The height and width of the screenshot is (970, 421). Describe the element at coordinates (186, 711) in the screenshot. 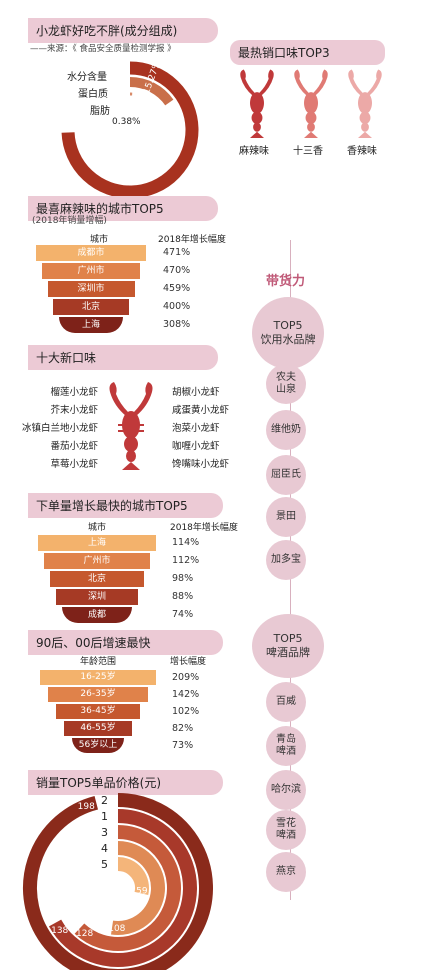

I see `age-growth-value: 102%` at that location.